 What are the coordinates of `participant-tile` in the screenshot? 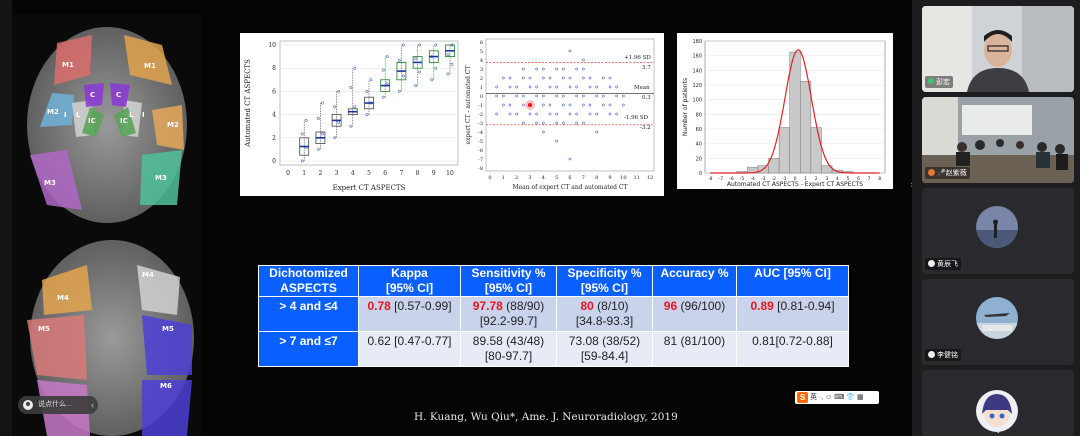 It's located at (998, 403).